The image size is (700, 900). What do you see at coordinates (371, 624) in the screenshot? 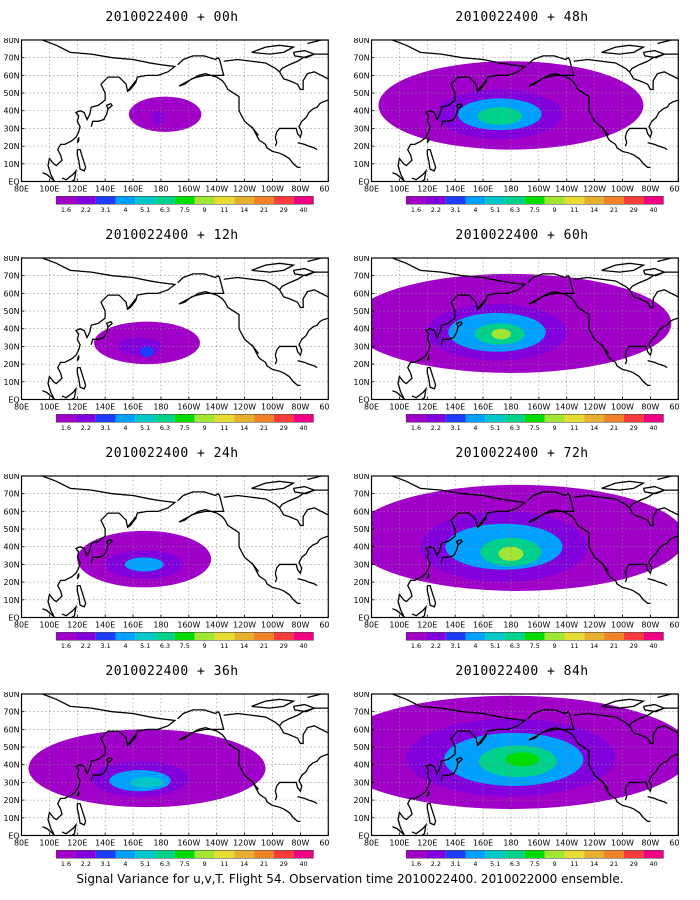
I see `lon-tick-label: 80E` at bounding box center [371, 624].